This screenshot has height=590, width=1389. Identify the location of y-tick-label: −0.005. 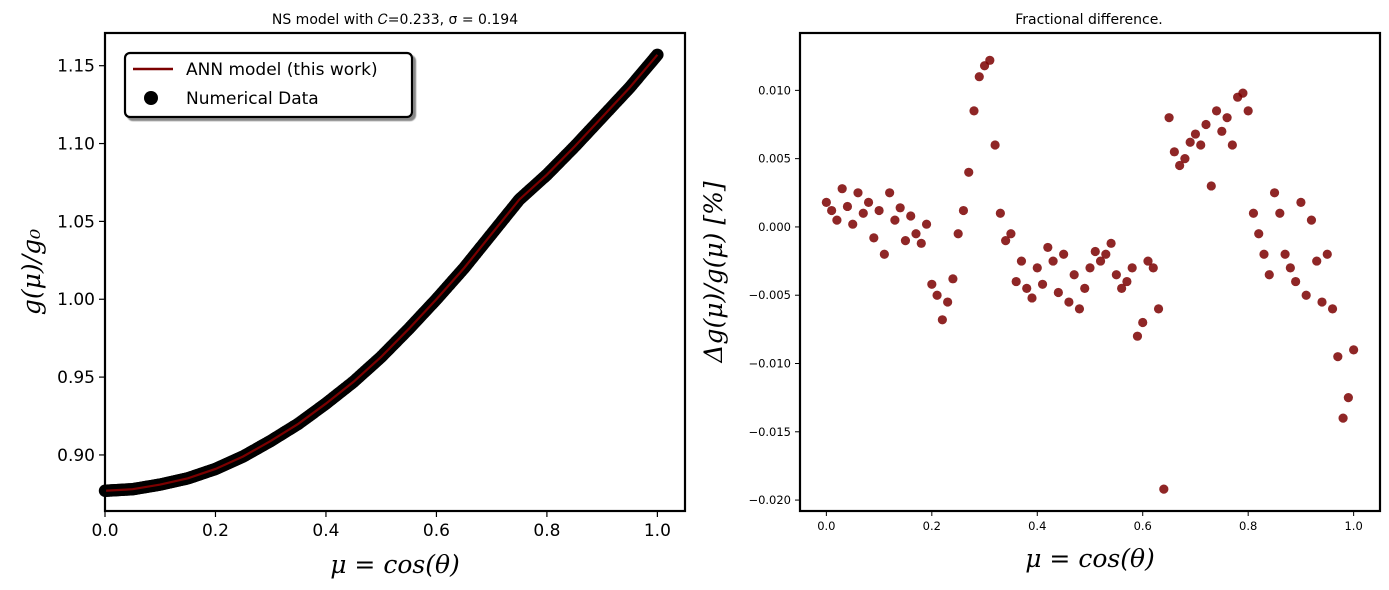
(769, 295).